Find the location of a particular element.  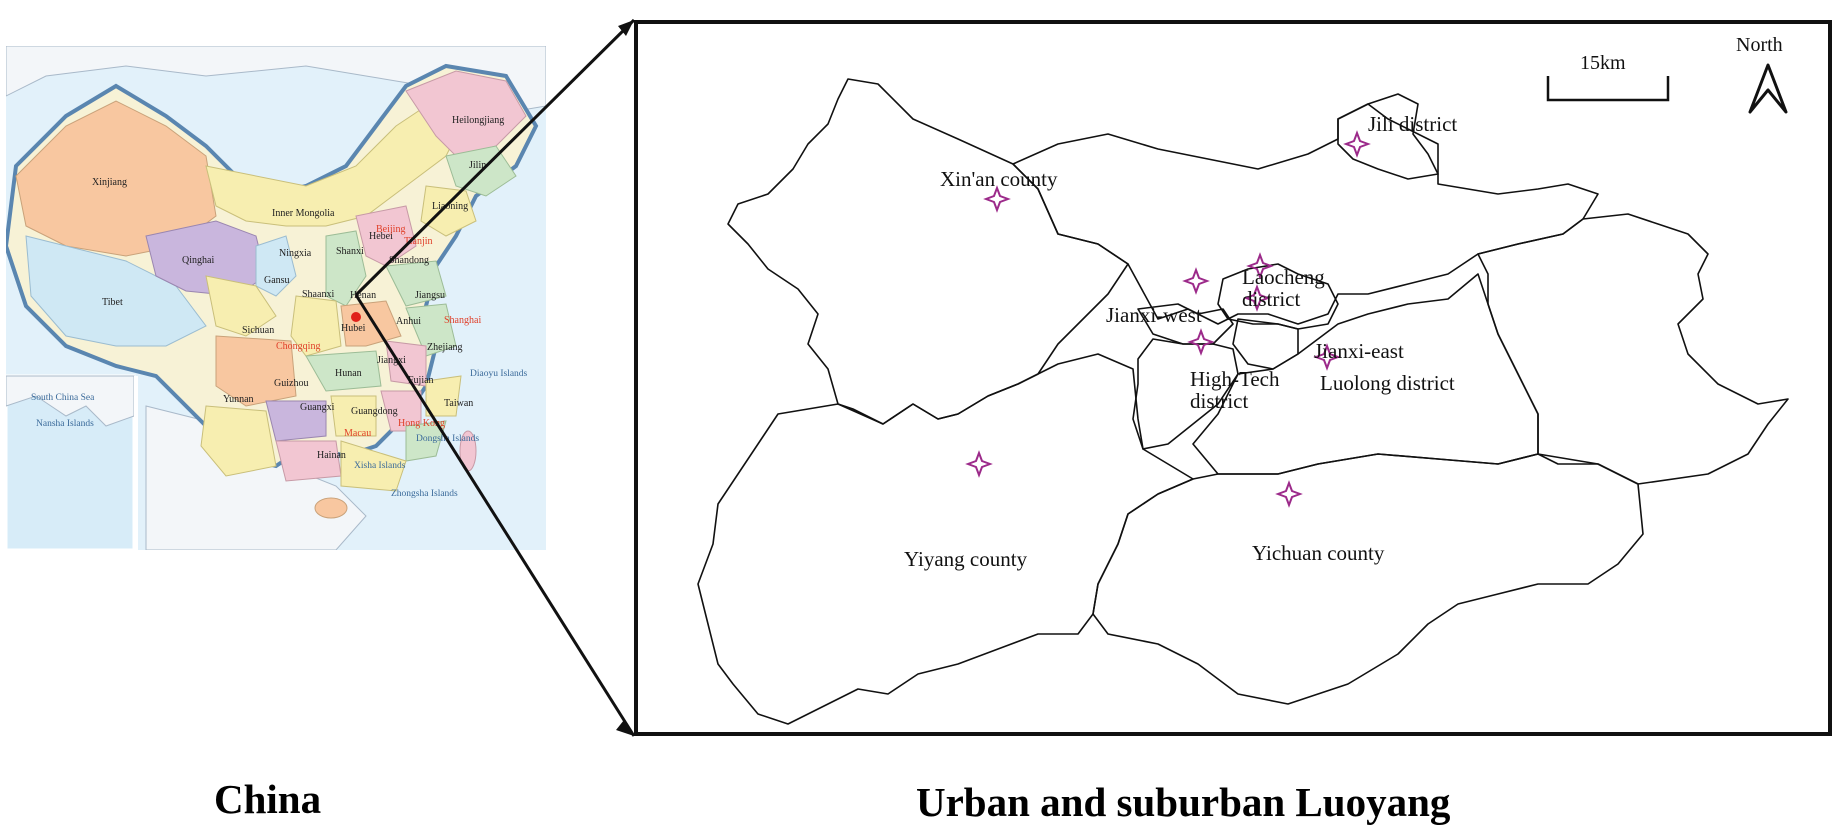

label-yichuan-county: Yichuan county is located at coordinates (1318, 553).